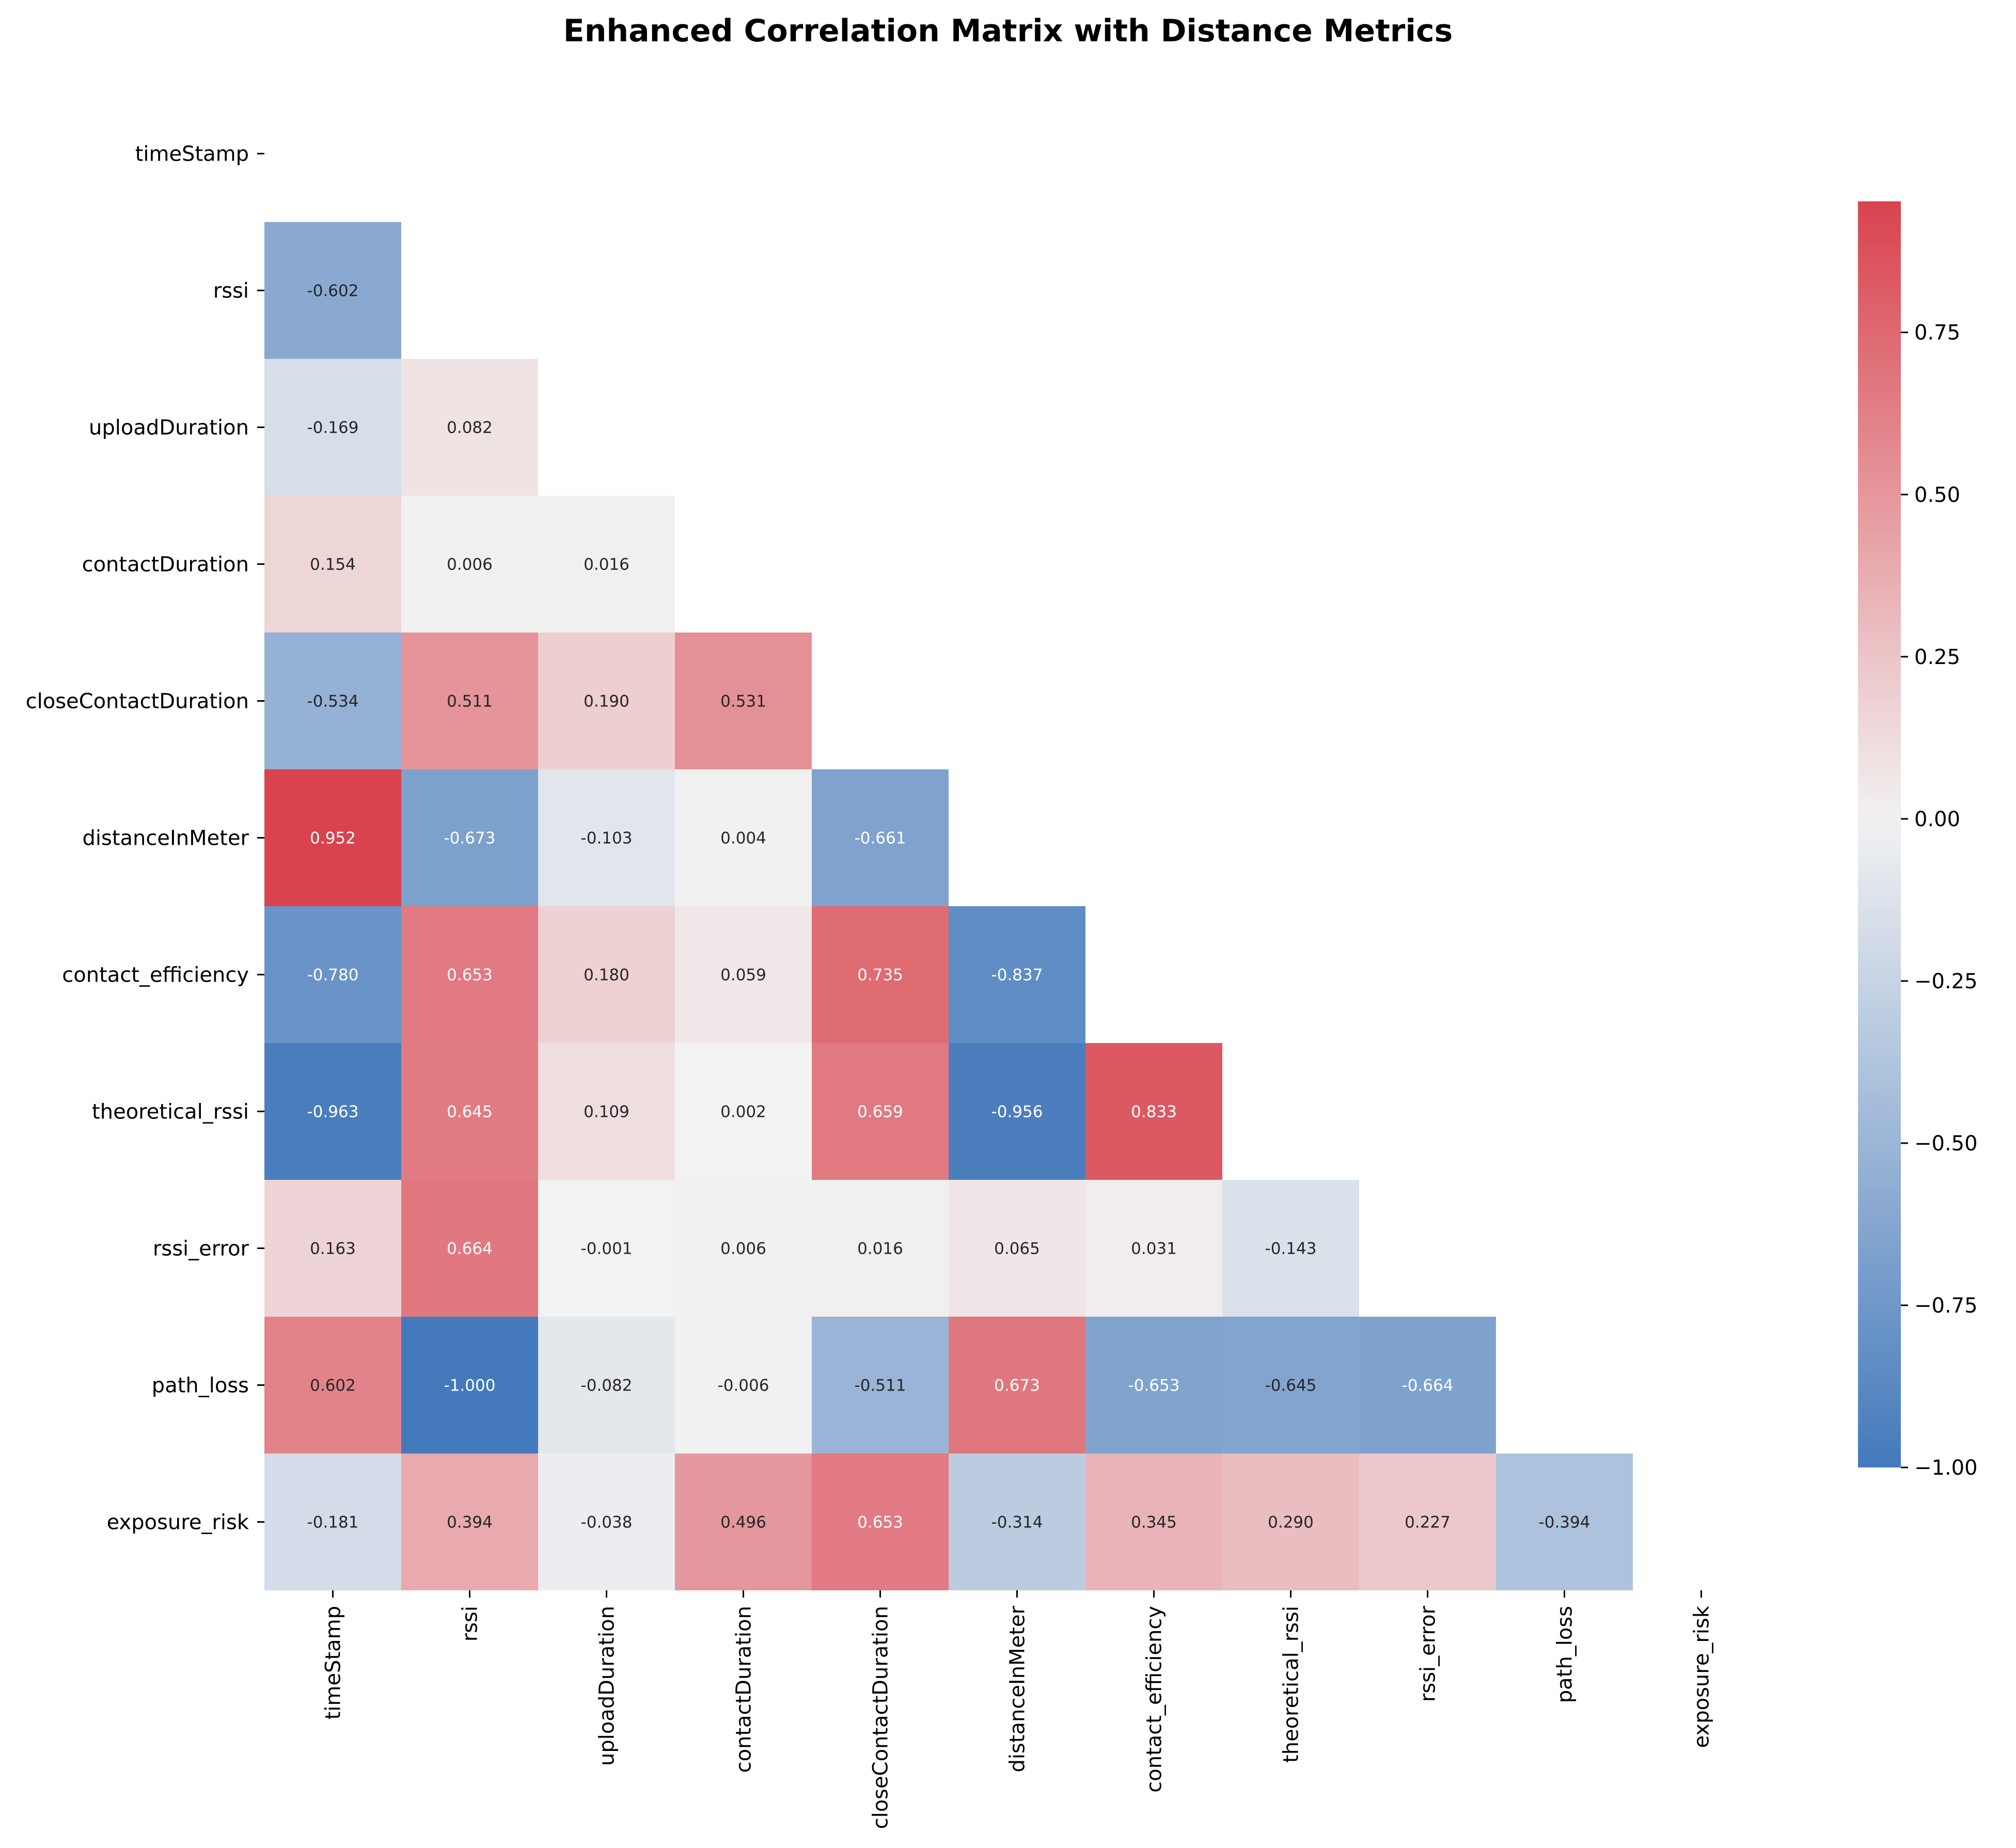 The width and height of the screenshot is (2016, 1848). I want to click on cell-value-label: -0.038, so click(607, 1522).